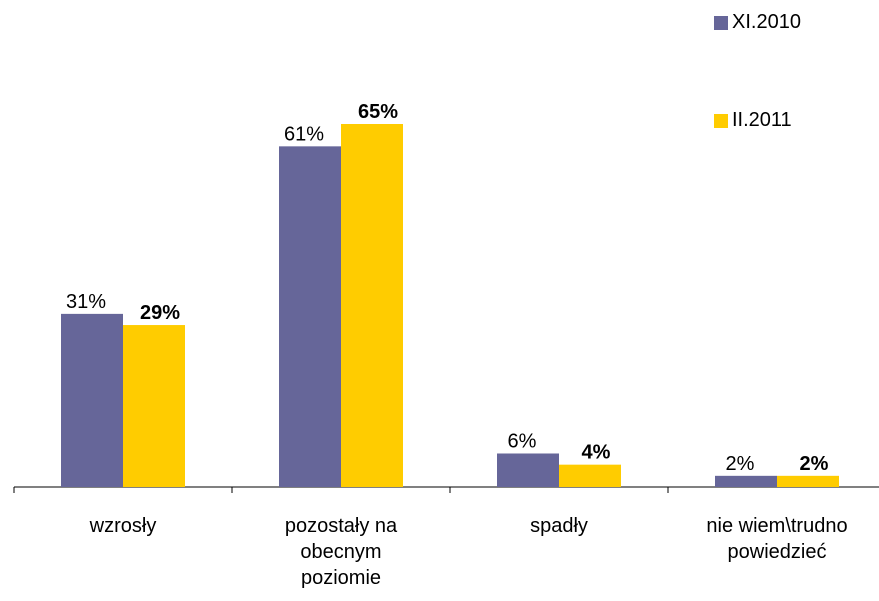 Image resolution: width=879 pixels, height=601 pixels. Describe the element at coordinates (740, 464) in the screenshot. I see `data-label-xi-2010-3: 2%` at that location.